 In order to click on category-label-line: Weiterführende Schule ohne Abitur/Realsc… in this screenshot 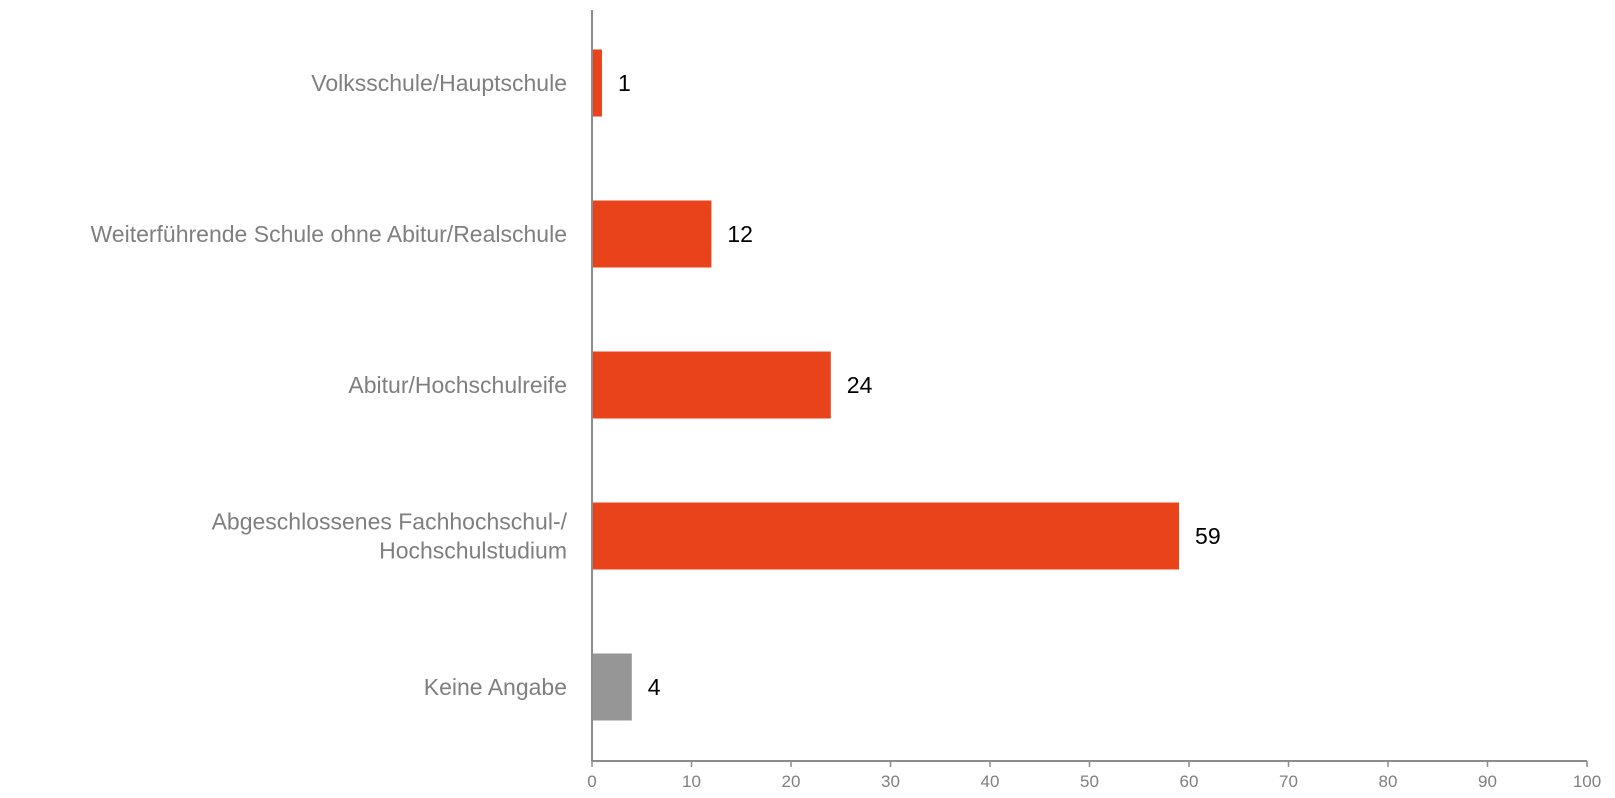, I will do `click(329, 234)`.